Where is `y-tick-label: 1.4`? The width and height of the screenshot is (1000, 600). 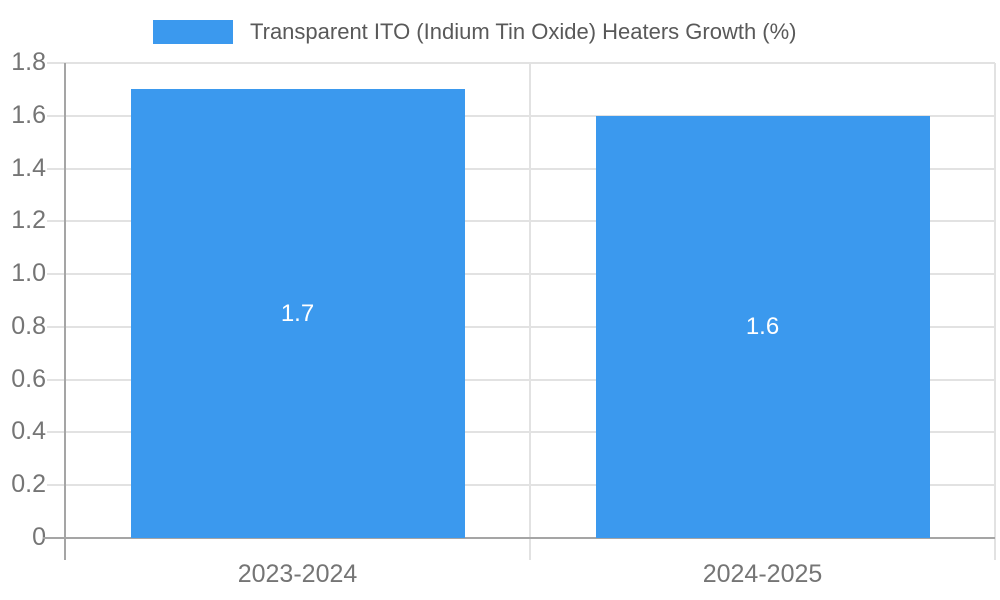 y-tick-label: 1.4 is located at coordinates (28, 167).